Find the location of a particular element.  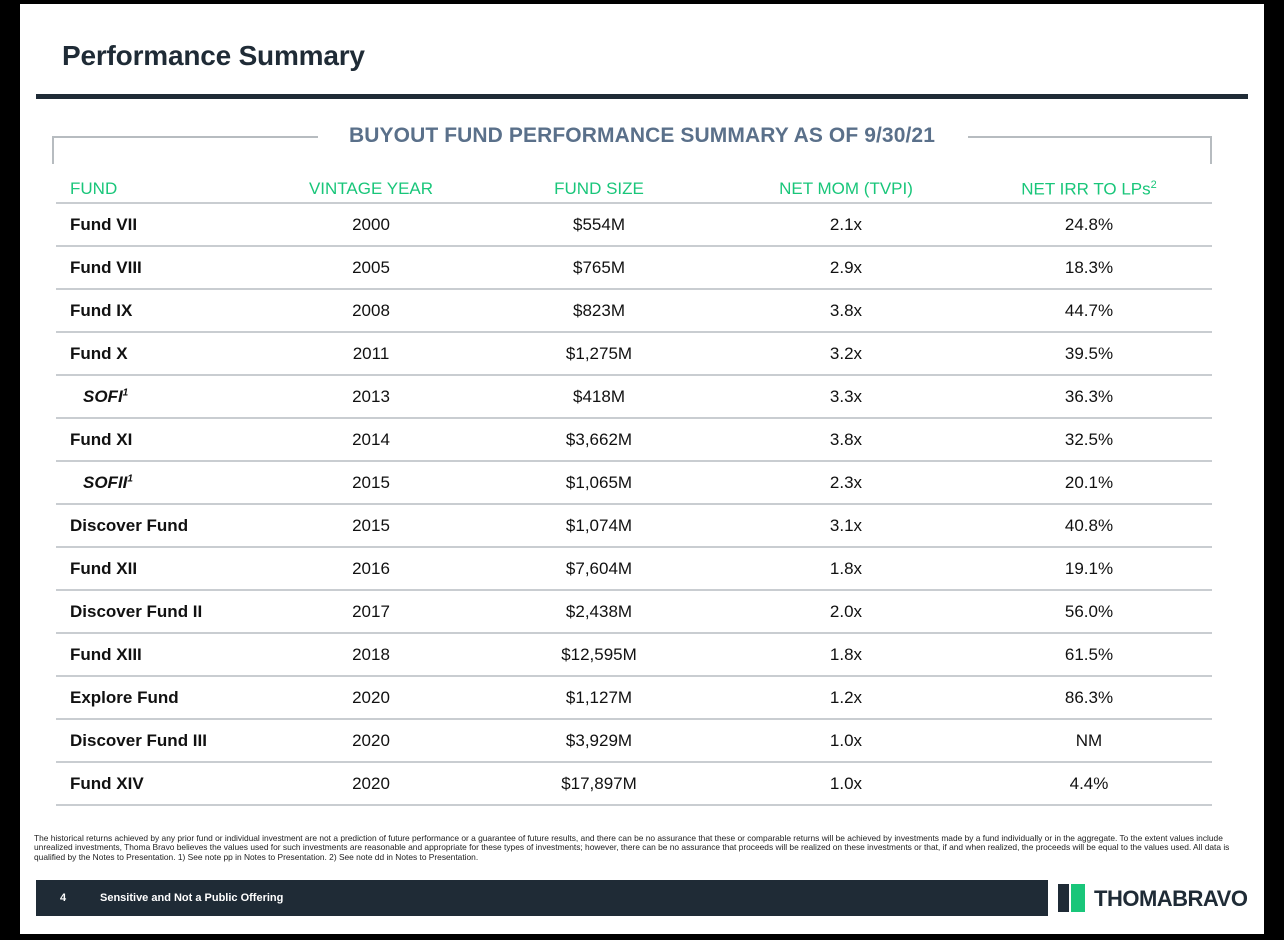

table-row: Fund X 2011 $1,275M 3.2x 39.5% is located at coordinates (634, 354).